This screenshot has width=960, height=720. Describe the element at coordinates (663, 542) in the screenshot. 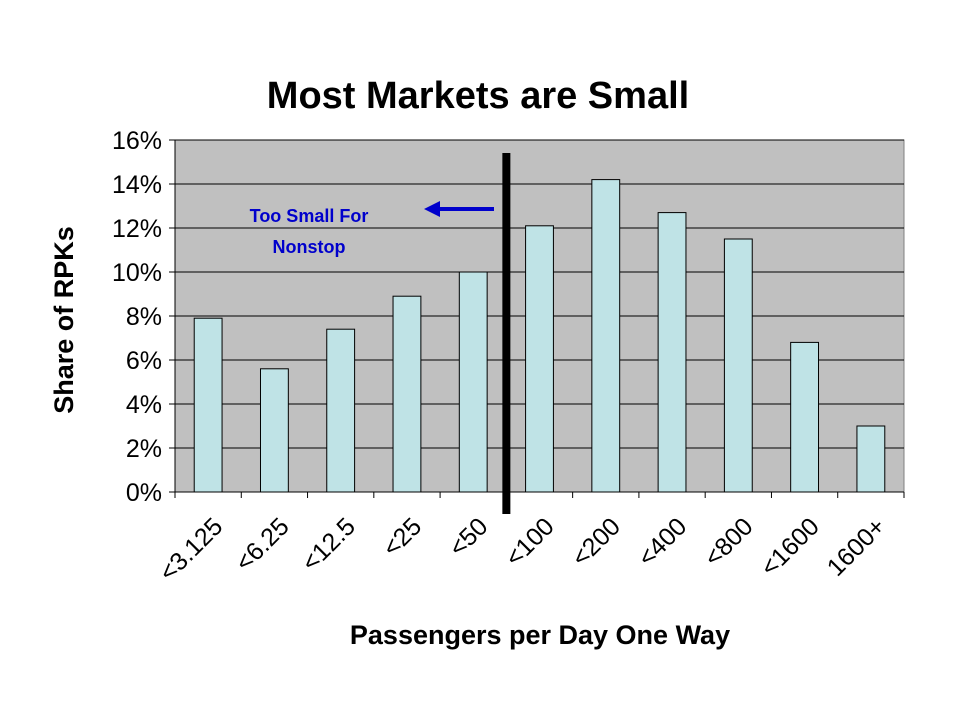

I see `x-tick-label: <400` at that location.